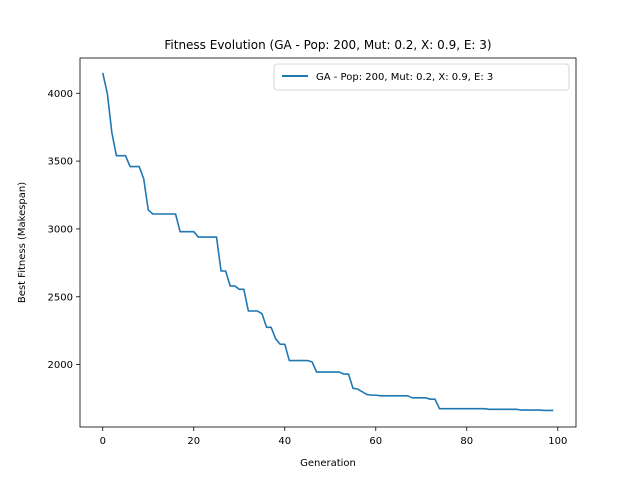 The height and width of the screenshot is (480, 640). What do you see at coordinates (60, 297) in the screenshot?
I see `y-tick-label: 2500` at bounding box center [60, 297].